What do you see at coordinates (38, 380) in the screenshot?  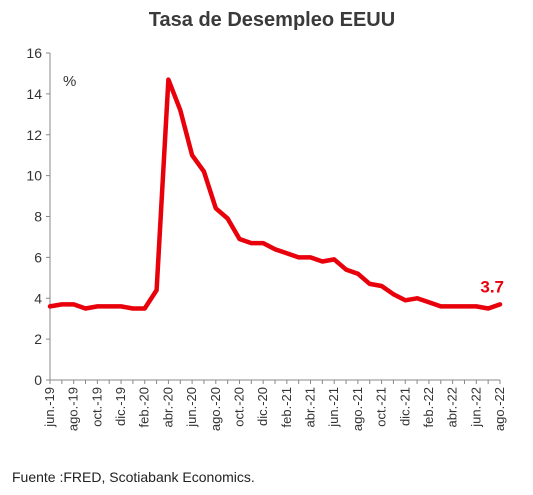 I see `y-tick-label: 0` at bounding box center [38, 380].